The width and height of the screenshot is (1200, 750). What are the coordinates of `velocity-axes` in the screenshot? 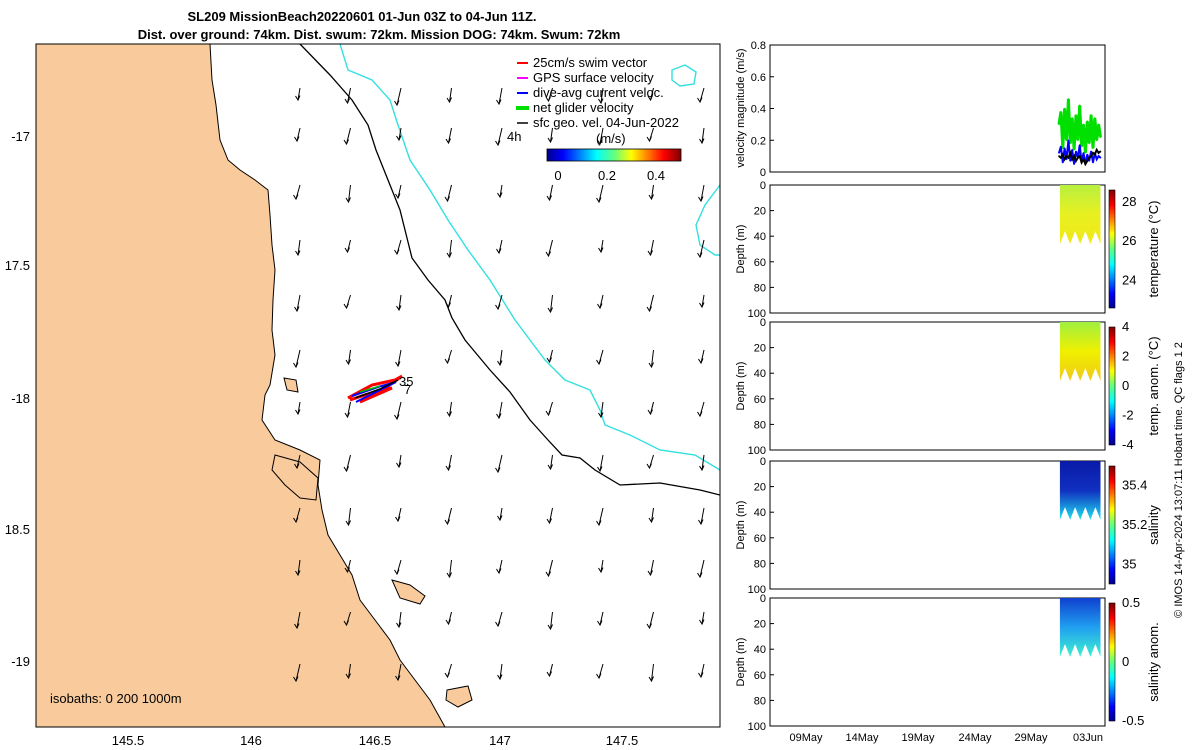 It's located at (937, 108).